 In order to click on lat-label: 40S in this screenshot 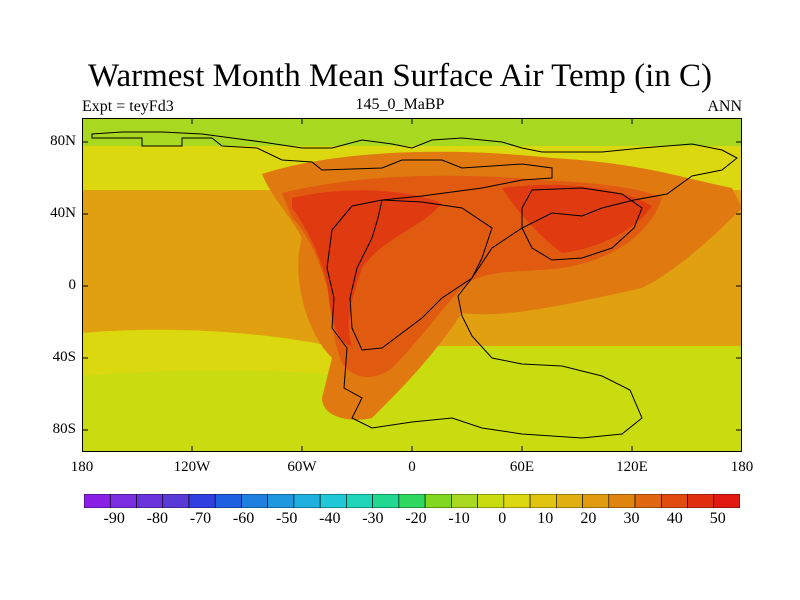, I will do `click(64, 357)`.